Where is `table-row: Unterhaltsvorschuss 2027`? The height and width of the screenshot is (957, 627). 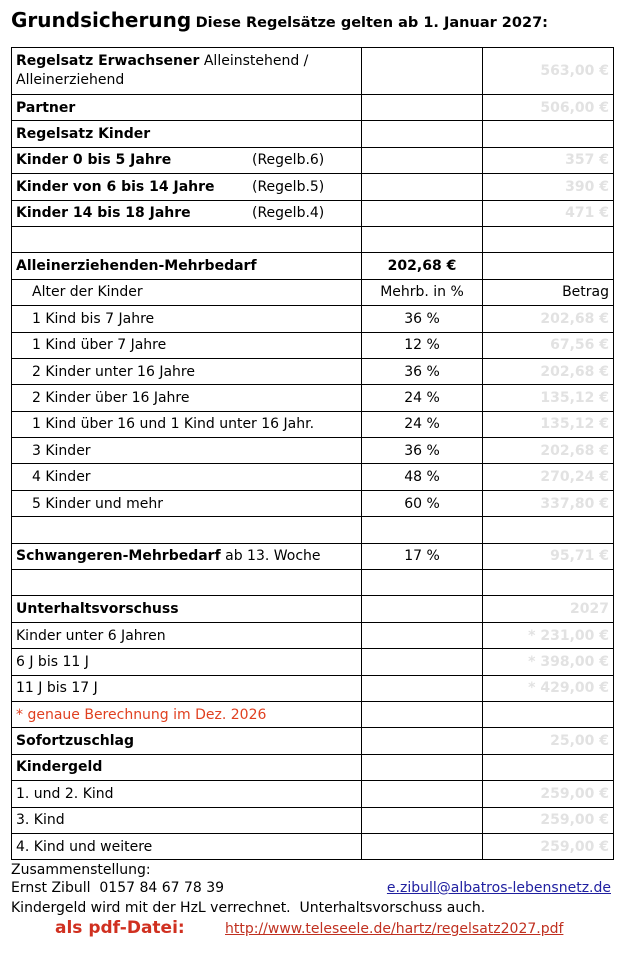
table-row: Unterhaltsvorschuss 2027 is located at coordinates (312, 609).